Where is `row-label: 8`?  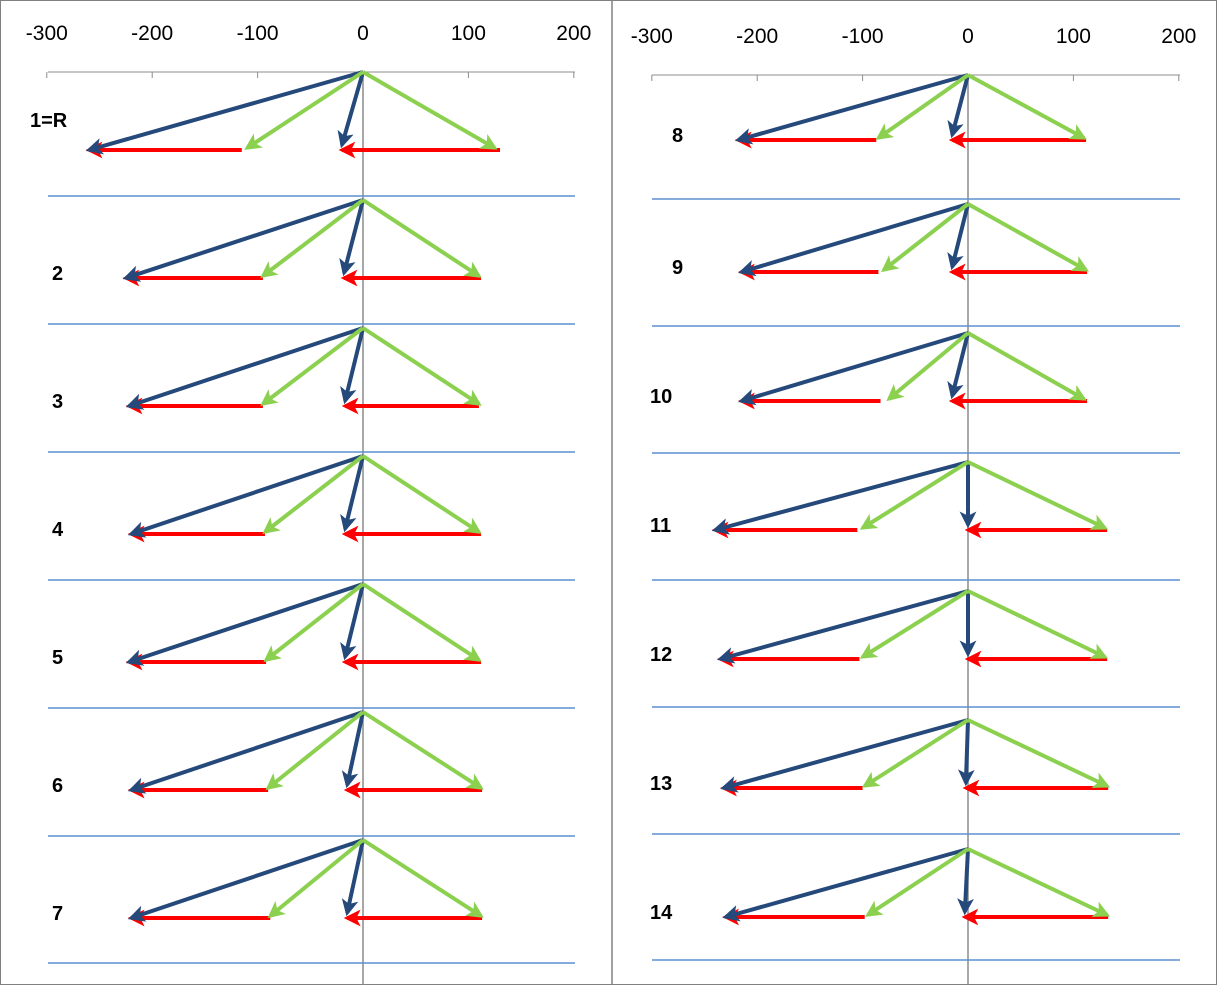 row-label: 8 is located at coordinates (677, 136).